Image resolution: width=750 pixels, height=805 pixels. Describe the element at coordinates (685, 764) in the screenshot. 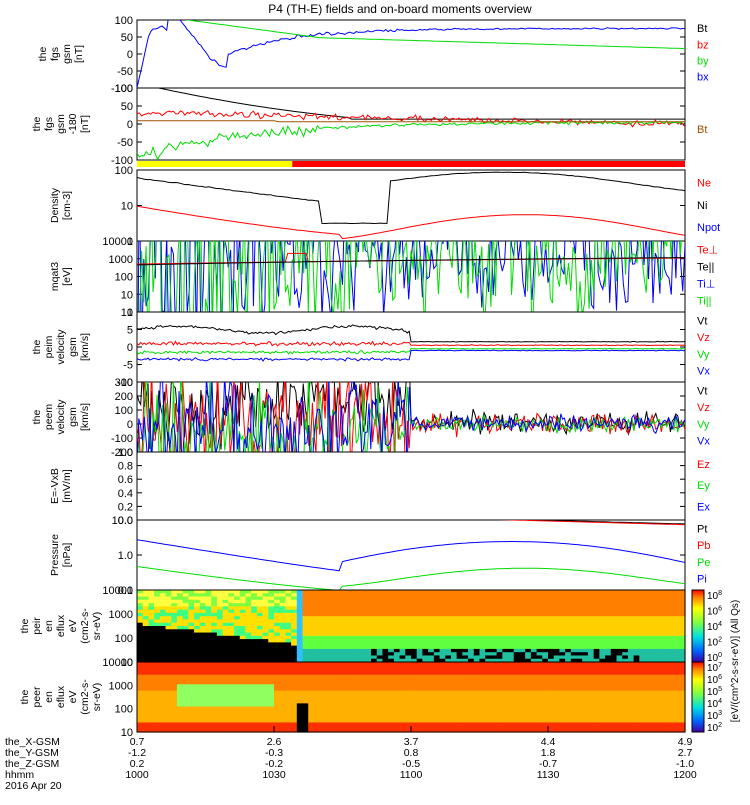

I see `x-tick-Z: -1.0` at that location.